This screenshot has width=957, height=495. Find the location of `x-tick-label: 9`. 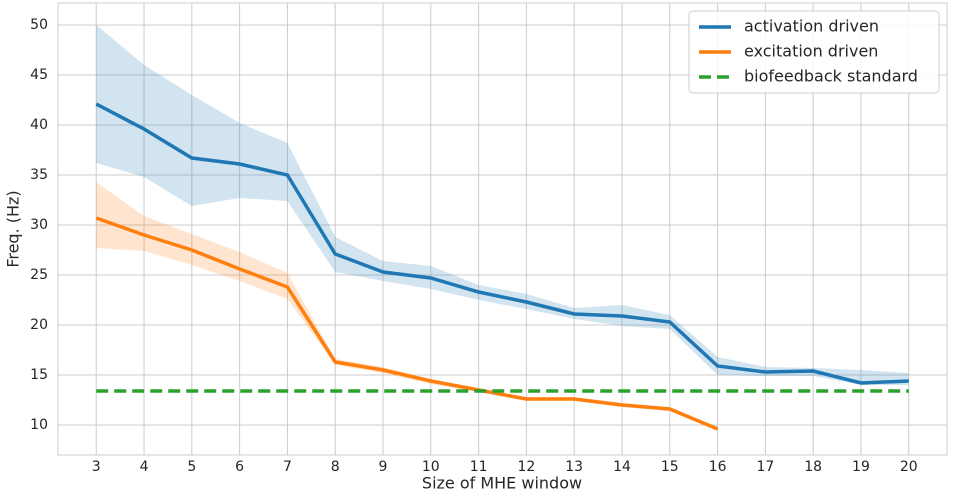

x-tick-label: 9 is located at coordinates (383, 467).